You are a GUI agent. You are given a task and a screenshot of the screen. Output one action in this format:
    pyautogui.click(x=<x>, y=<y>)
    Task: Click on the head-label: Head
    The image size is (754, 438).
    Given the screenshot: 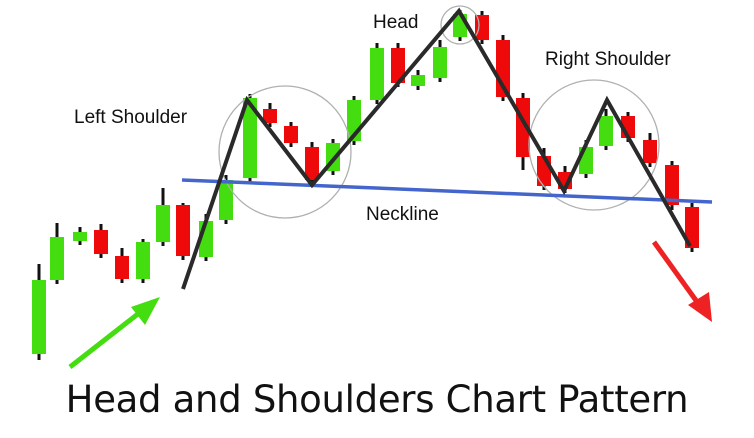 What is the action you would take?
    pyautogui.click(x=395, y=22)
    